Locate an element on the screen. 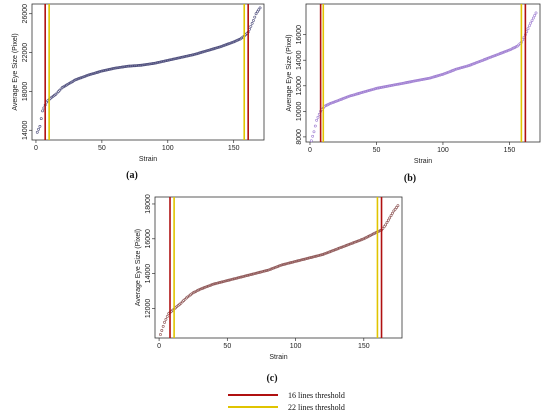 Image resolution: width=550 pixels, height=412 pixels. y-tick-label: 14000 is located at coordinates (148, 274).